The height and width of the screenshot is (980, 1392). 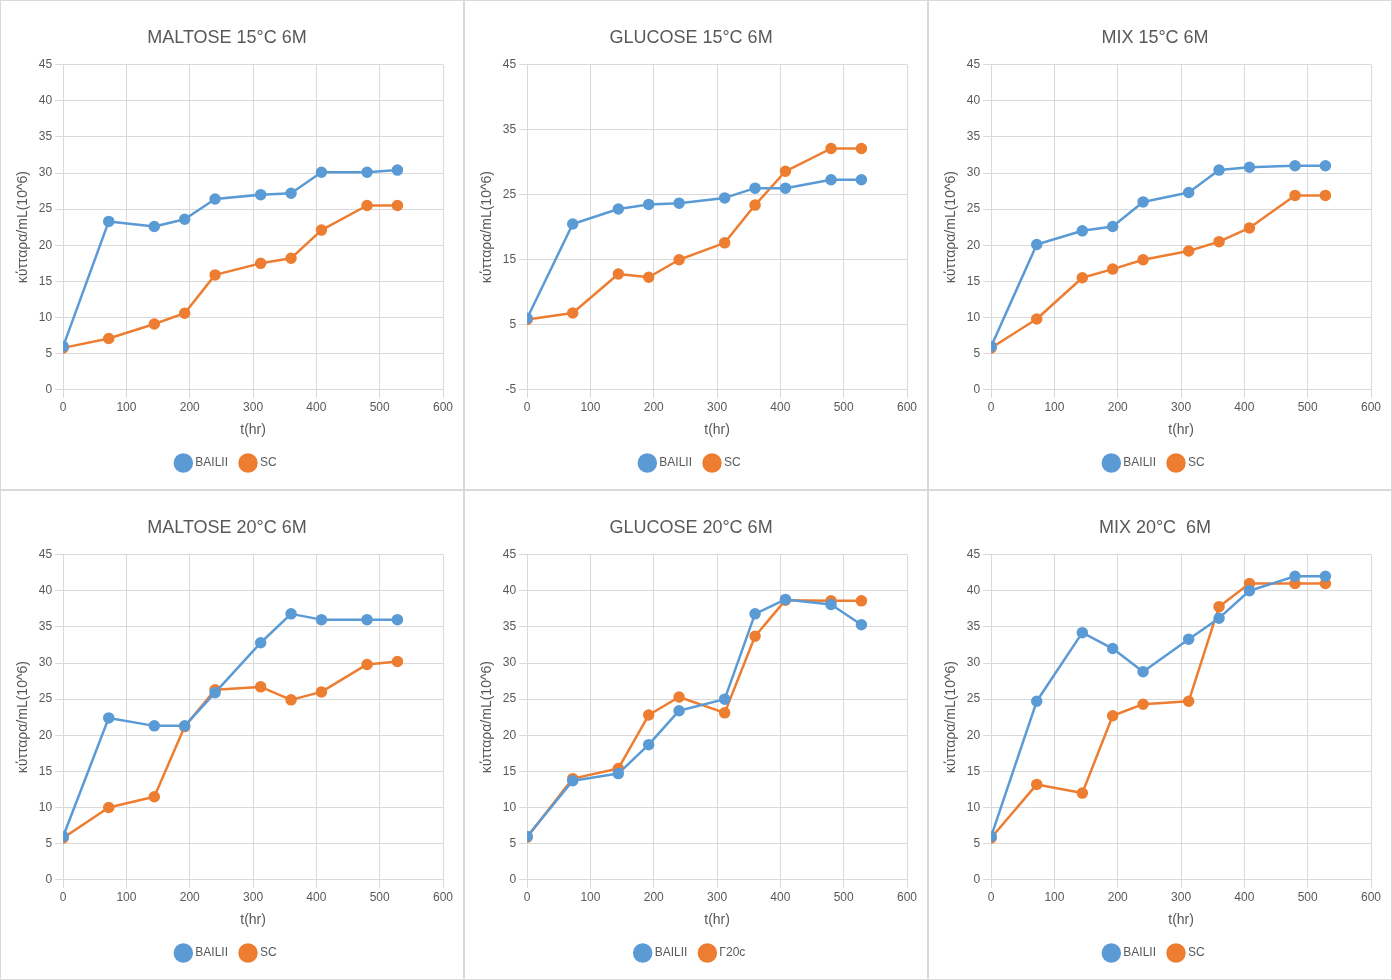 What do you see at coordinates (1155, 36) in the screenshot?
I see `chart-title: MIX 15°C 6M` at bounding box center [1155, 36].